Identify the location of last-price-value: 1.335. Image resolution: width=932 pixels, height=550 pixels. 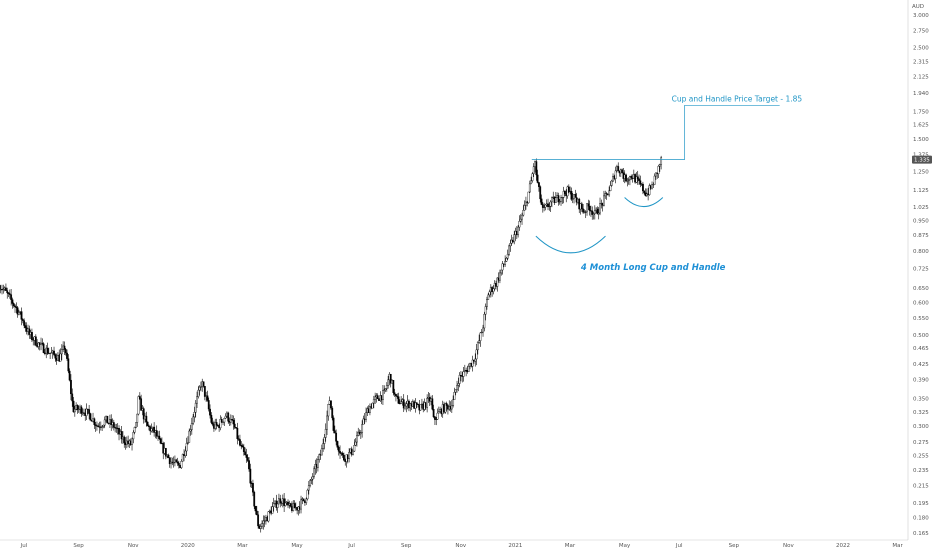
(922, 161).